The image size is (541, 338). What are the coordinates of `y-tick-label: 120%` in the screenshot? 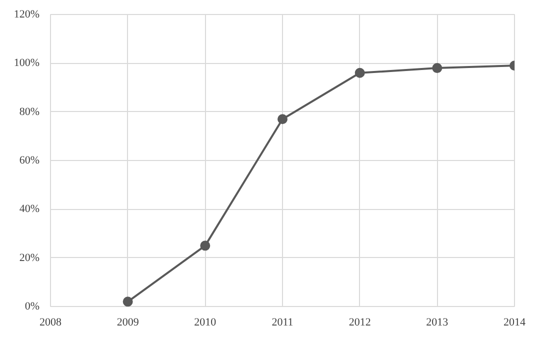 It's located at (27, 14).